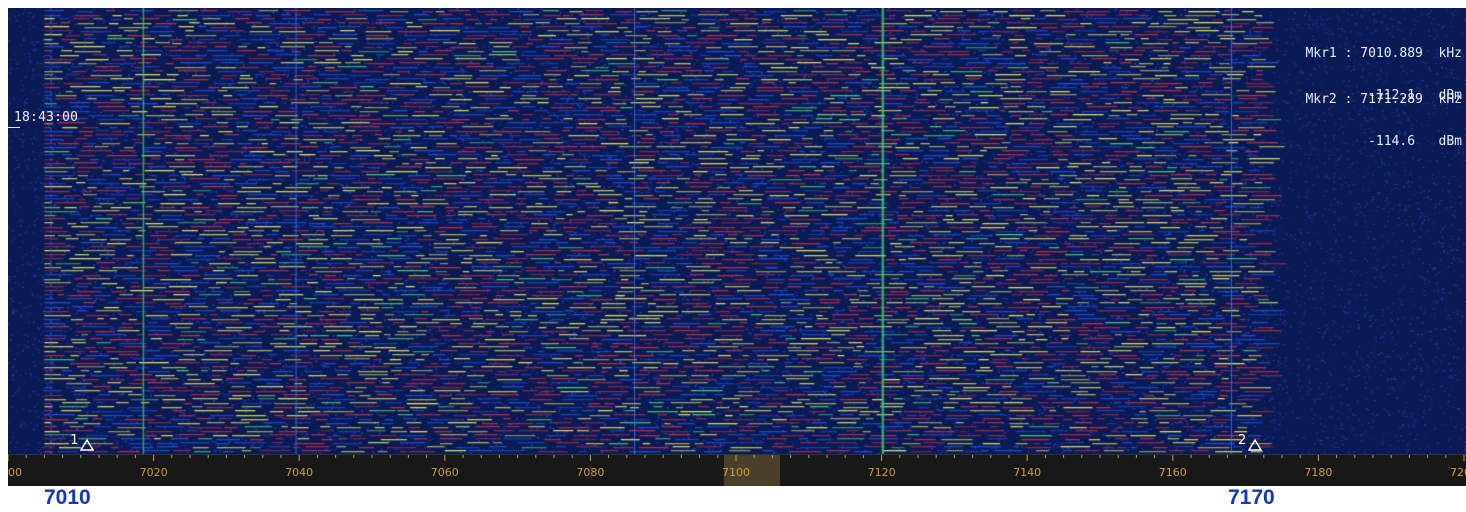 This screenshot has width=1466, height=512. Describe the element at coordinates (67, 497) in the screenshot. I see `footer-label-left: 7010` at that location.